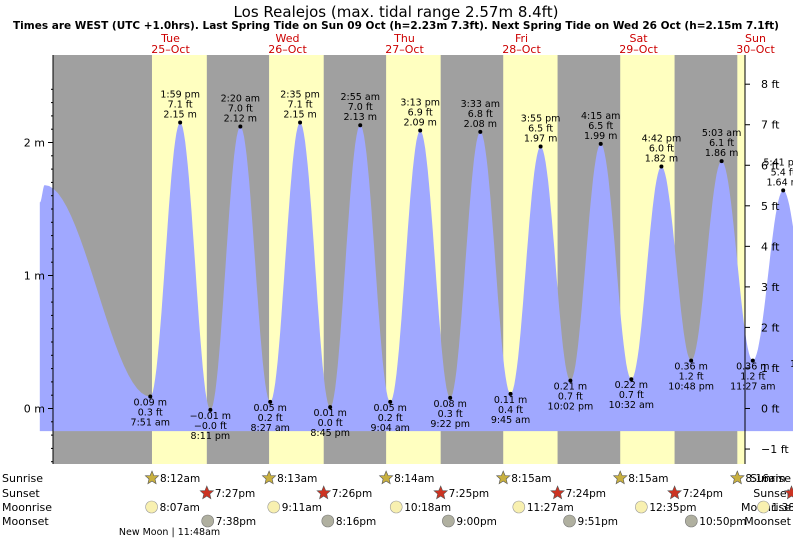 The image size is (793, 539). Describe the element at coordinates (450, 424) in the screenshot. I see `extreme-time: 9:22 pm` at that location.